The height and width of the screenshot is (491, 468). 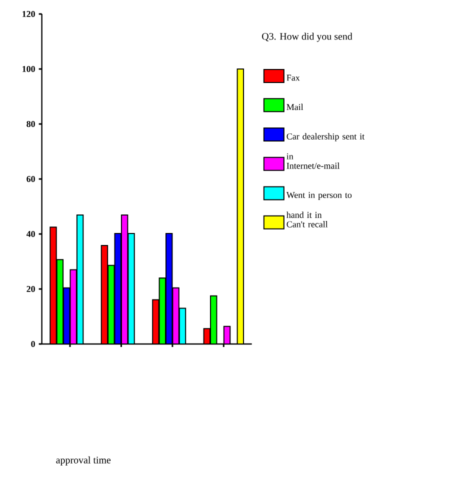 What do you see at coordinates (33, 344) in the screenshot?
I see `y-tick-label: 0` at bounding box center [33, 344].